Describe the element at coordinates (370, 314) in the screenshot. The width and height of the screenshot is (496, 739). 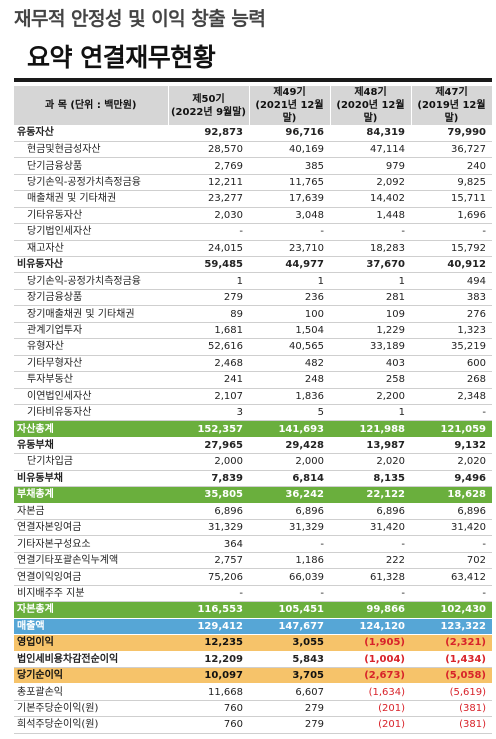
I see `row-value: 109` at that location.